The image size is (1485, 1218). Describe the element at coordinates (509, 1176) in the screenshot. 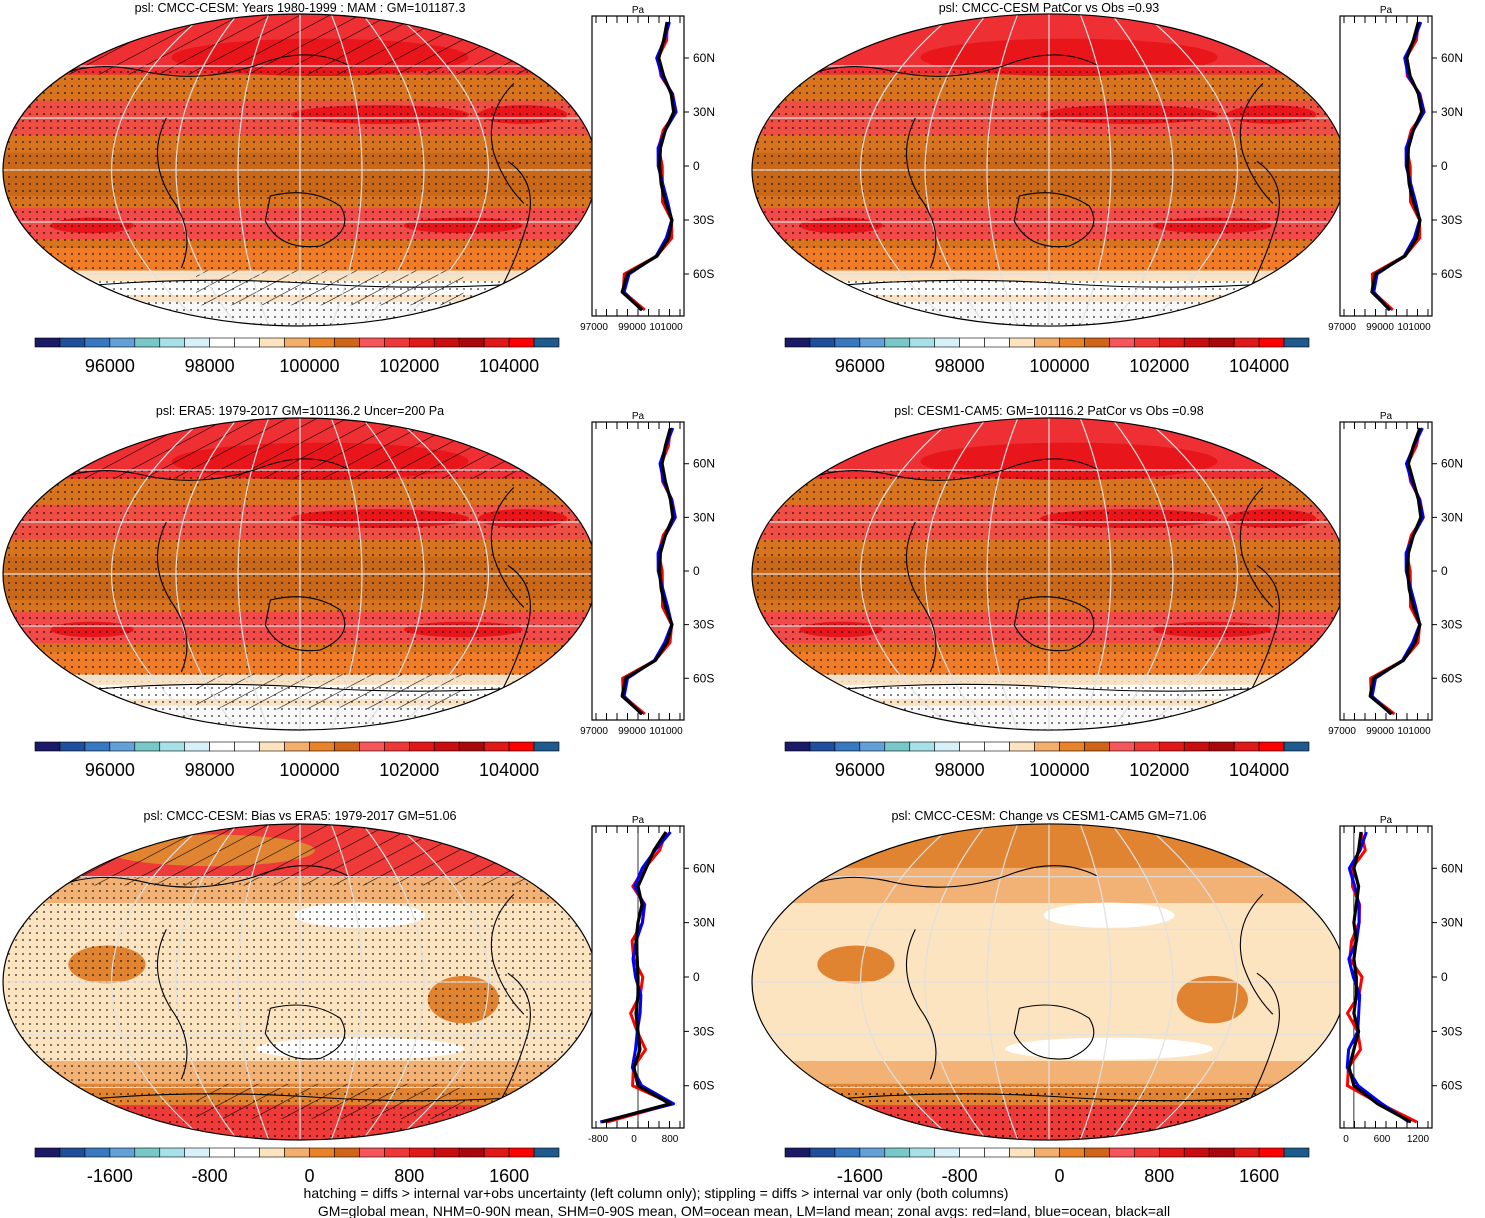

I see `colorbar-label: 1600` at that location.